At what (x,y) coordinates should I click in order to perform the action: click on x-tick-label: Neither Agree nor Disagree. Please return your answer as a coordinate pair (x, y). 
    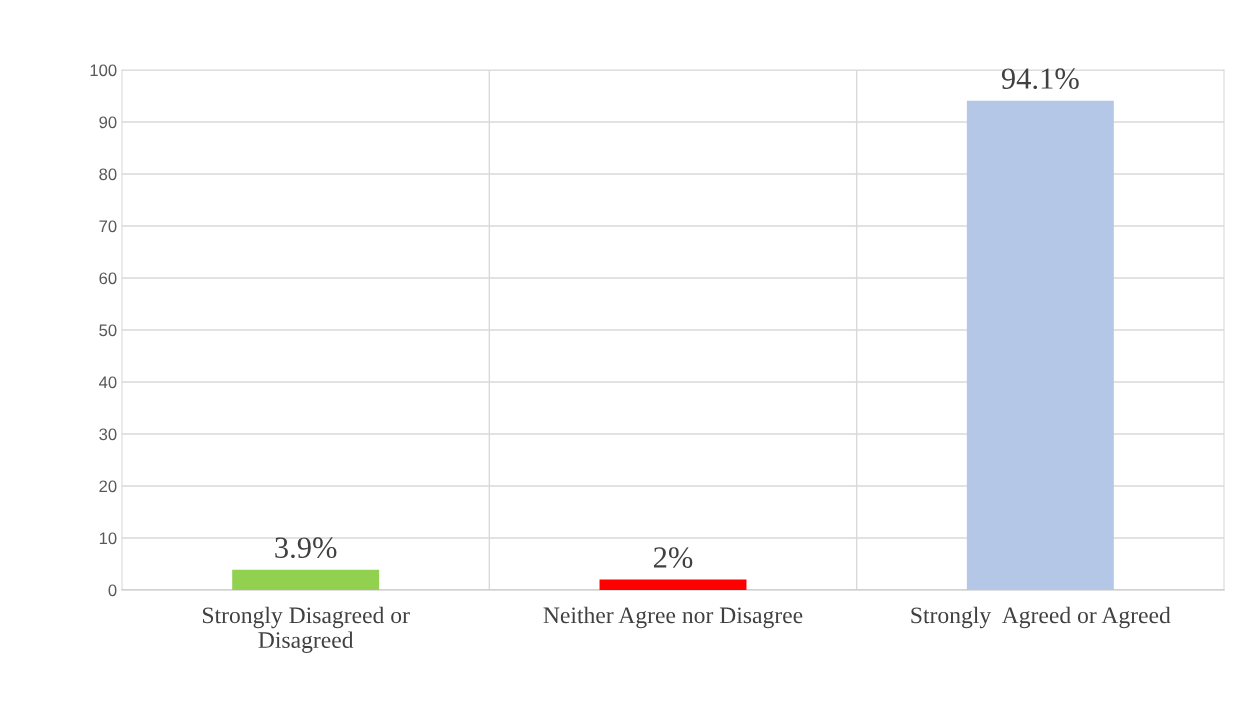
    Looking at the image, I should click on (673, 617).